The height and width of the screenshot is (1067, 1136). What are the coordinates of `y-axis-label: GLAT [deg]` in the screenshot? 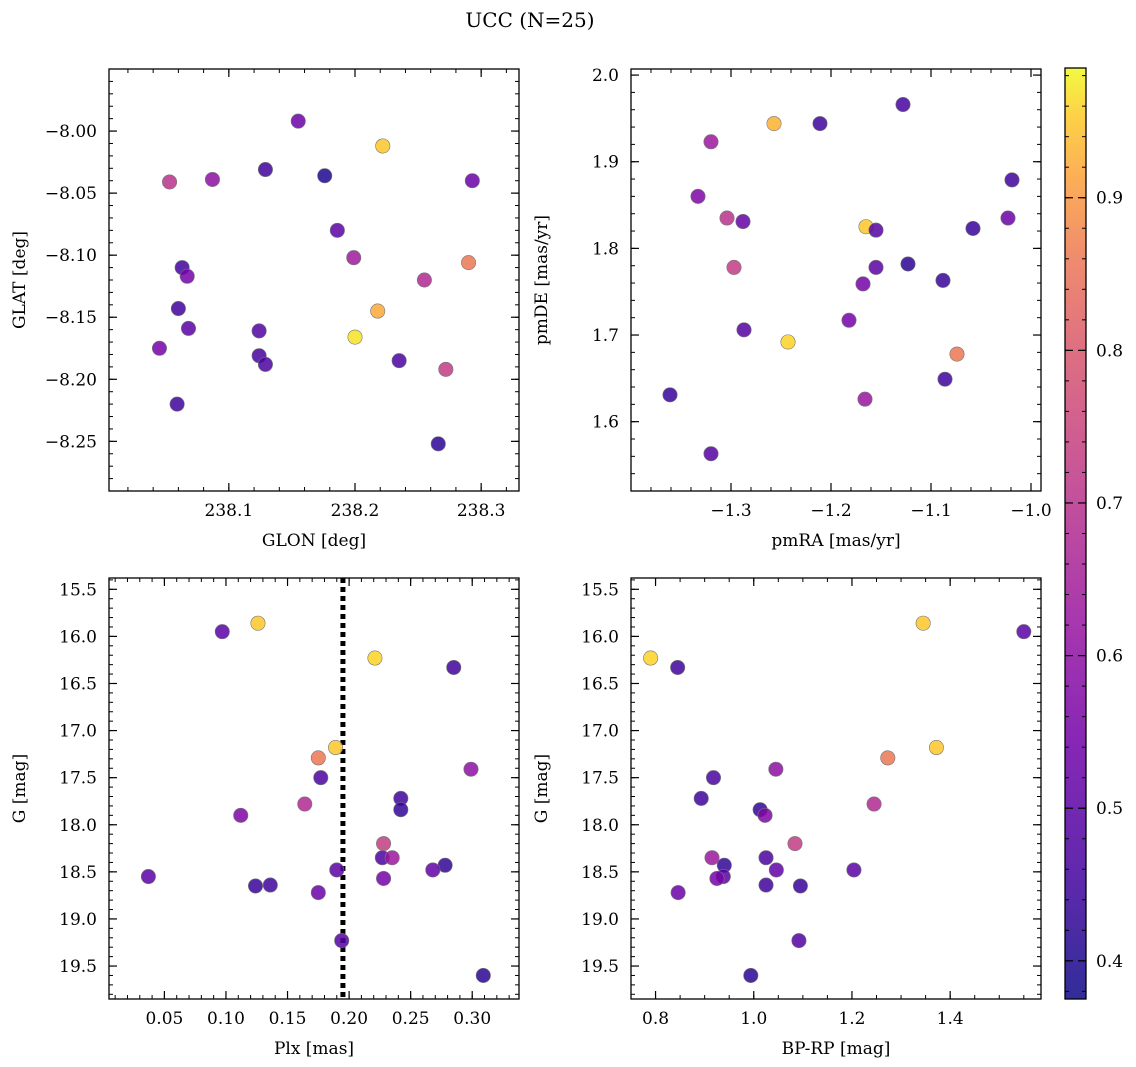 It's located at (20, 280).